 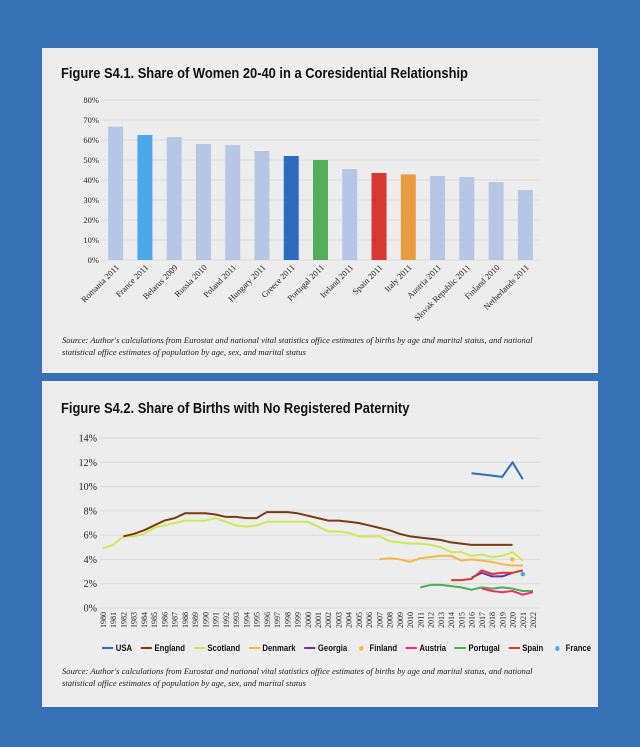 I want to click on legend-item-scotland: Scotland, so click(x=217, y=648).